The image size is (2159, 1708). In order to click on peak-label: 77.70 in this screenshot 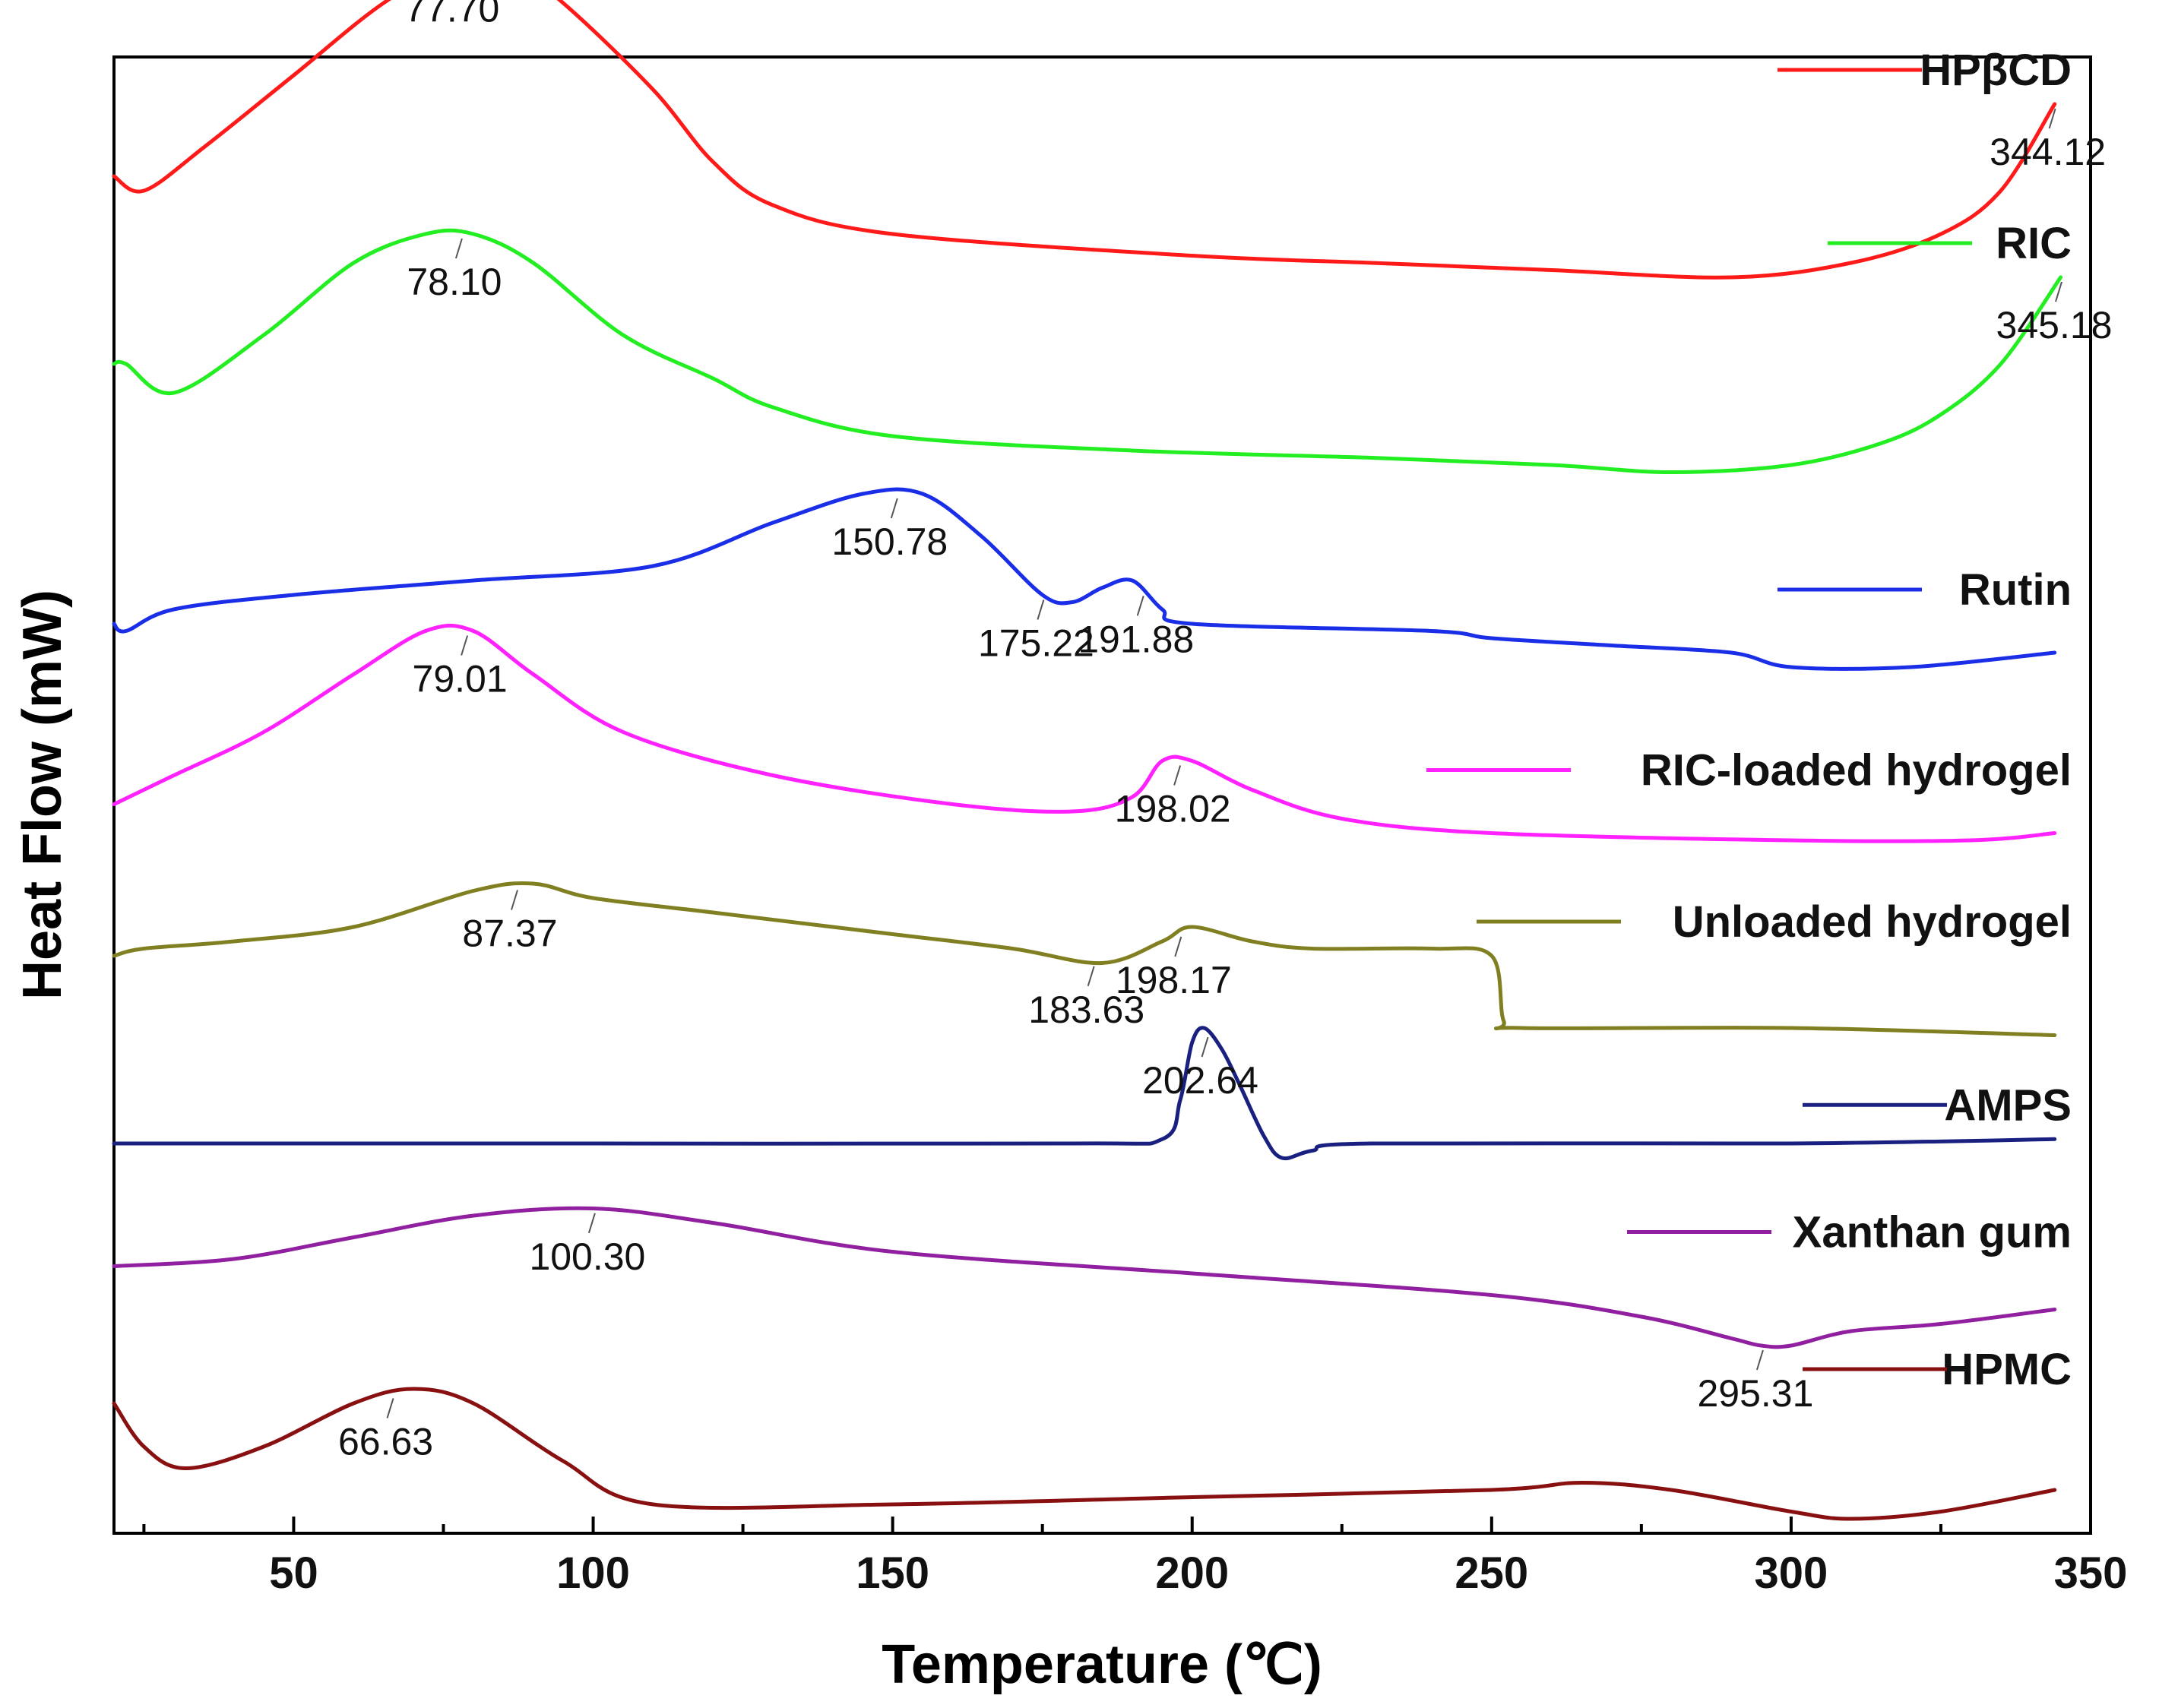, I will do `click(451, 15)`.